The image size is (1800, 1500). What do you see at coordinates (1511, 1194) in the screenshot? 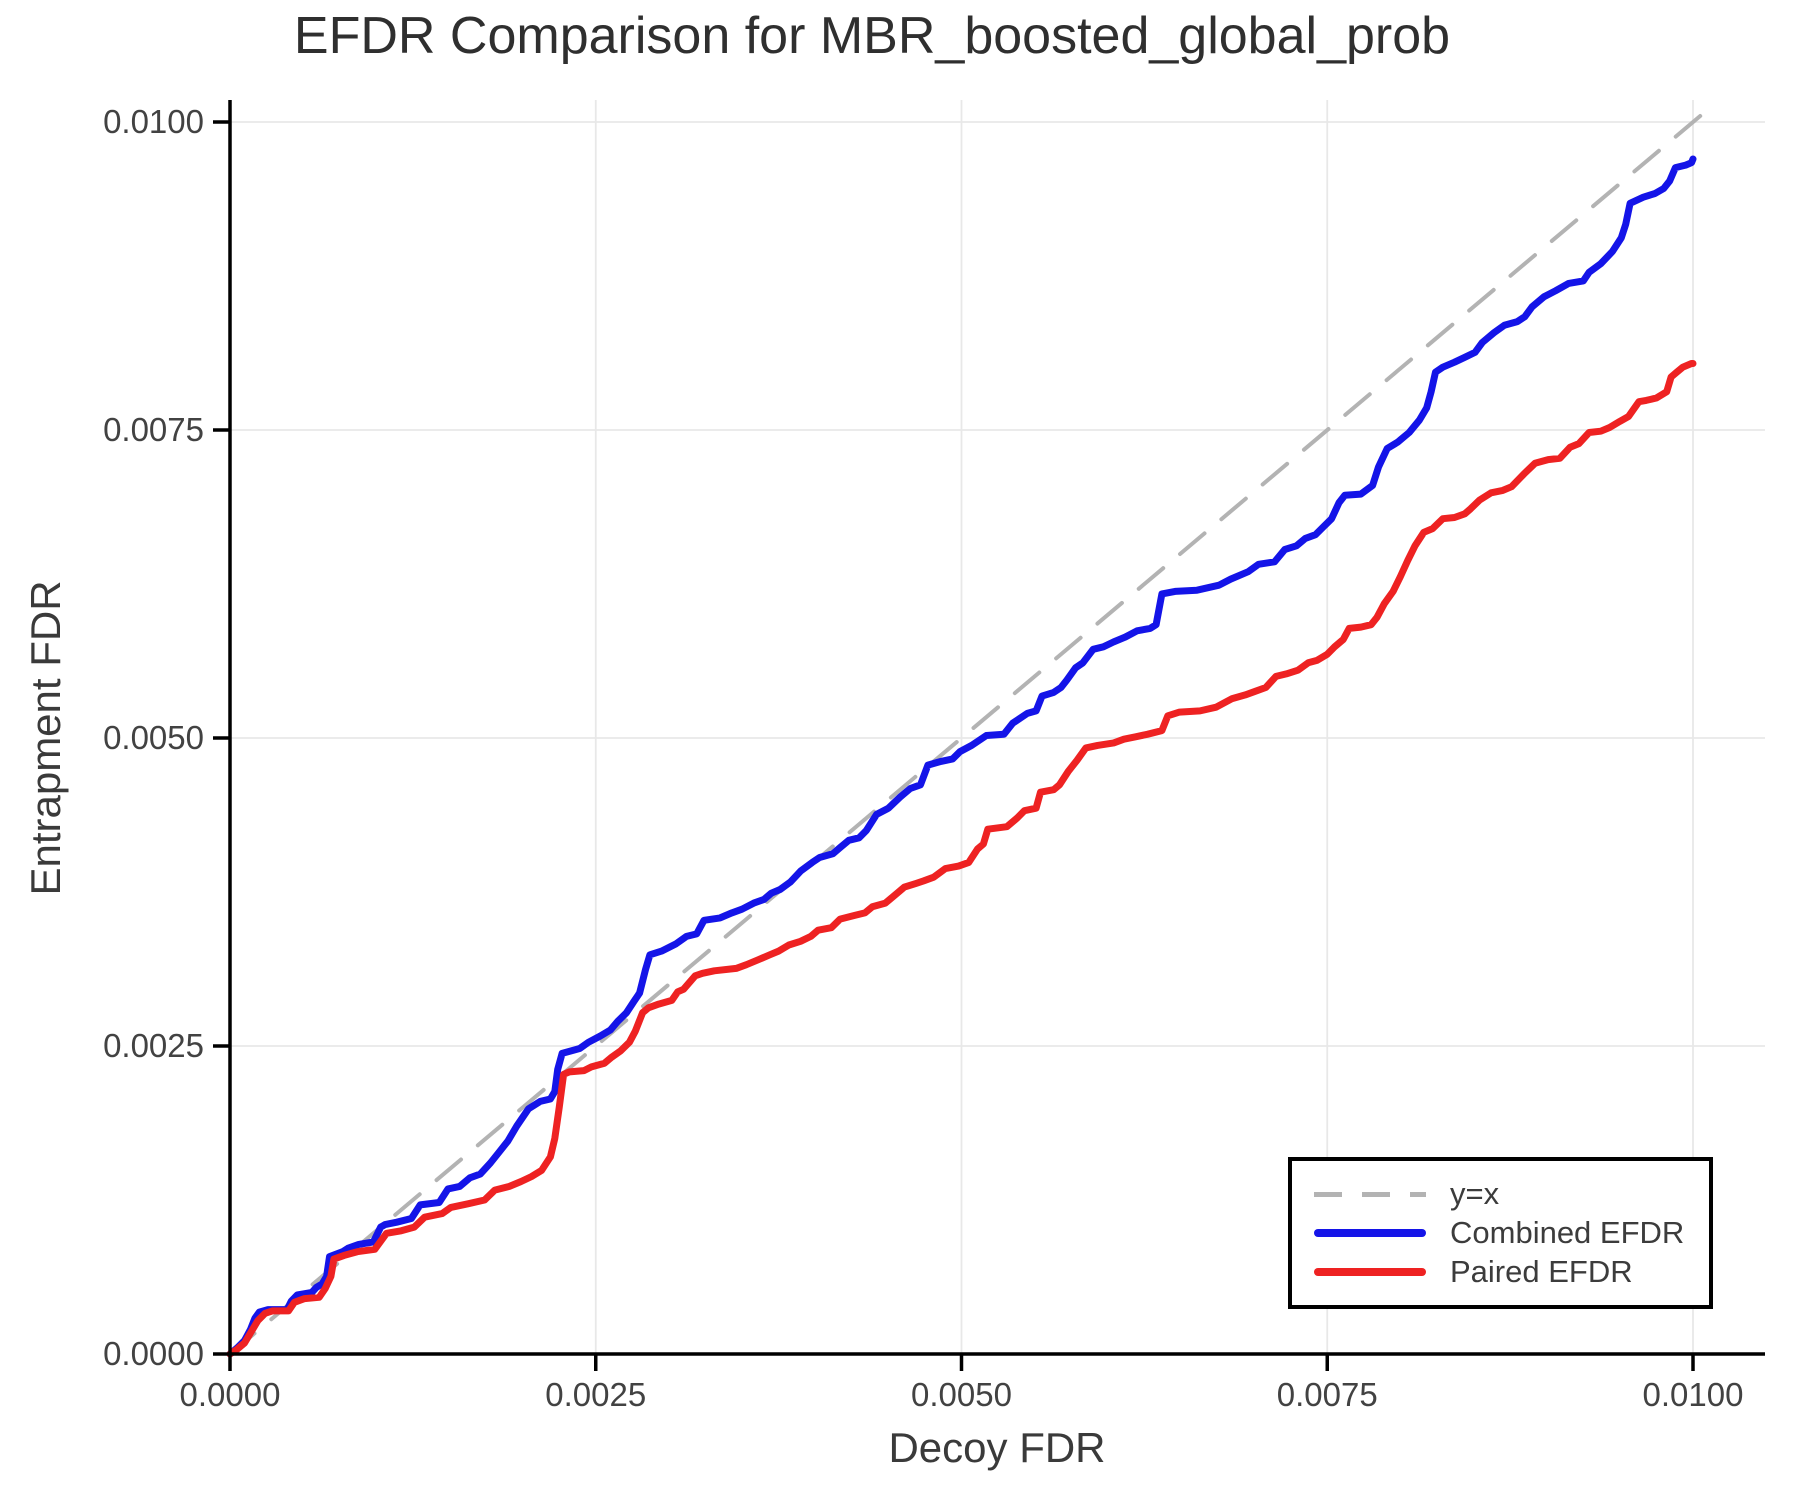
I see `legend-entry-yx: y=x` at bounding box center [1511, 1194].